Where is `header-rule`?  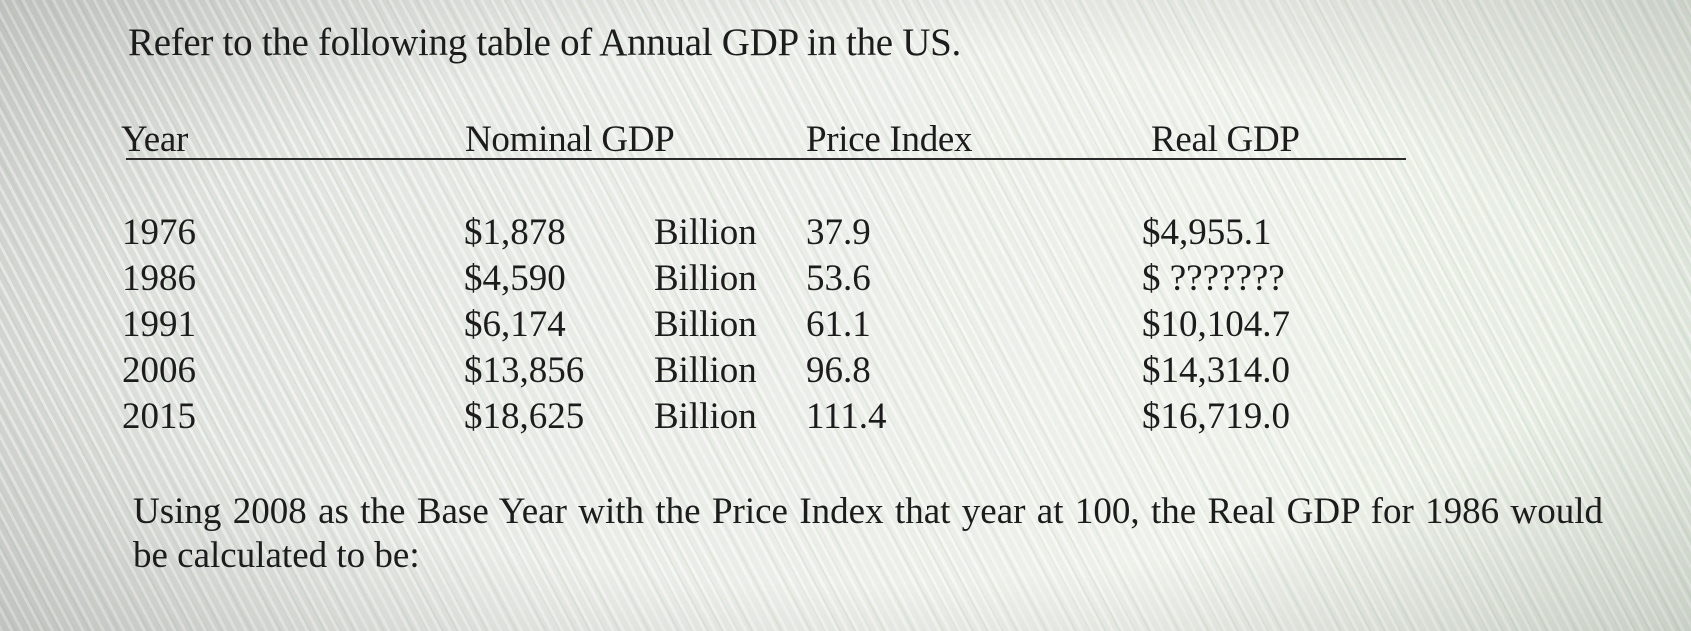 header-rule is located at coordinates (766, 159).